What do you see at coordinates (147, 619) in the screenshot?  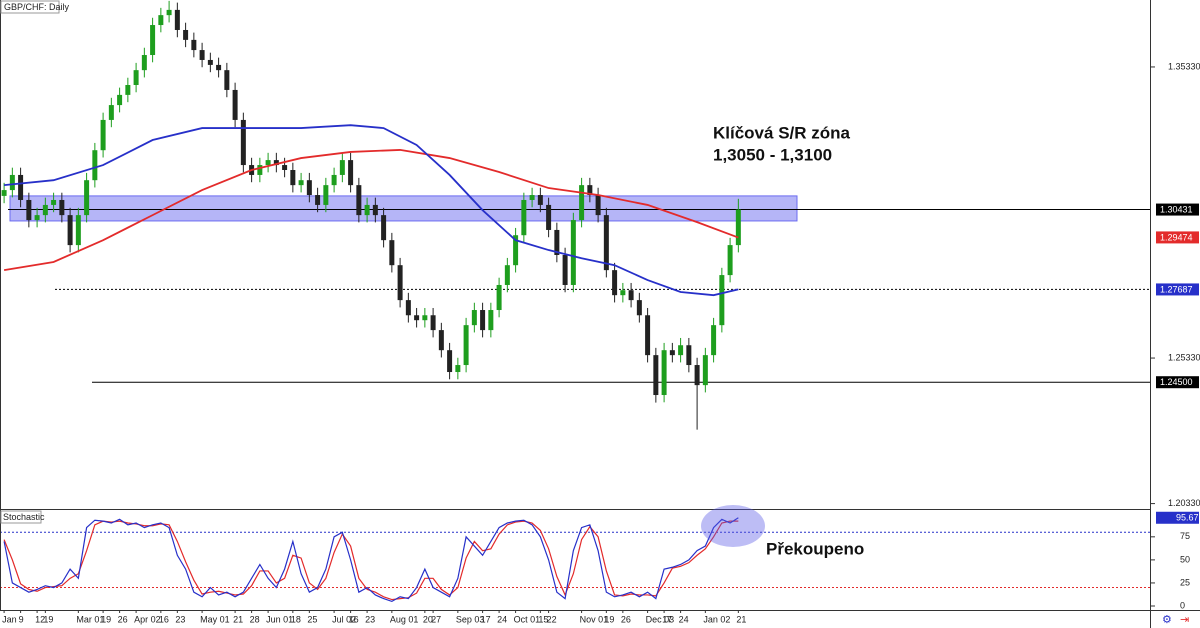 I see `x-tick-label: Apr 02` at bounding box center [147, 619].